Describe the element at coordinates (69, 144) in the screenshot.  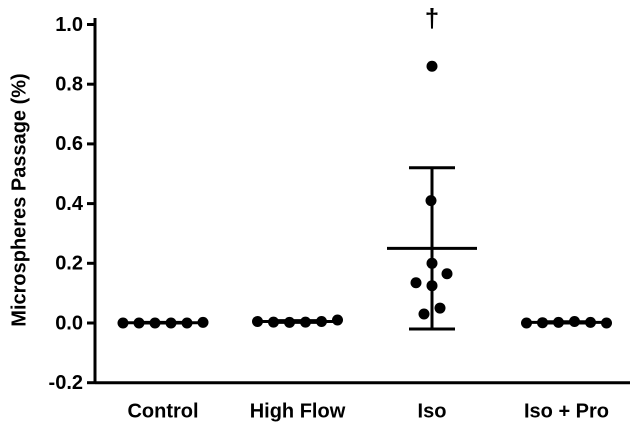
I see `y-tick-label: 0.6` at that location.